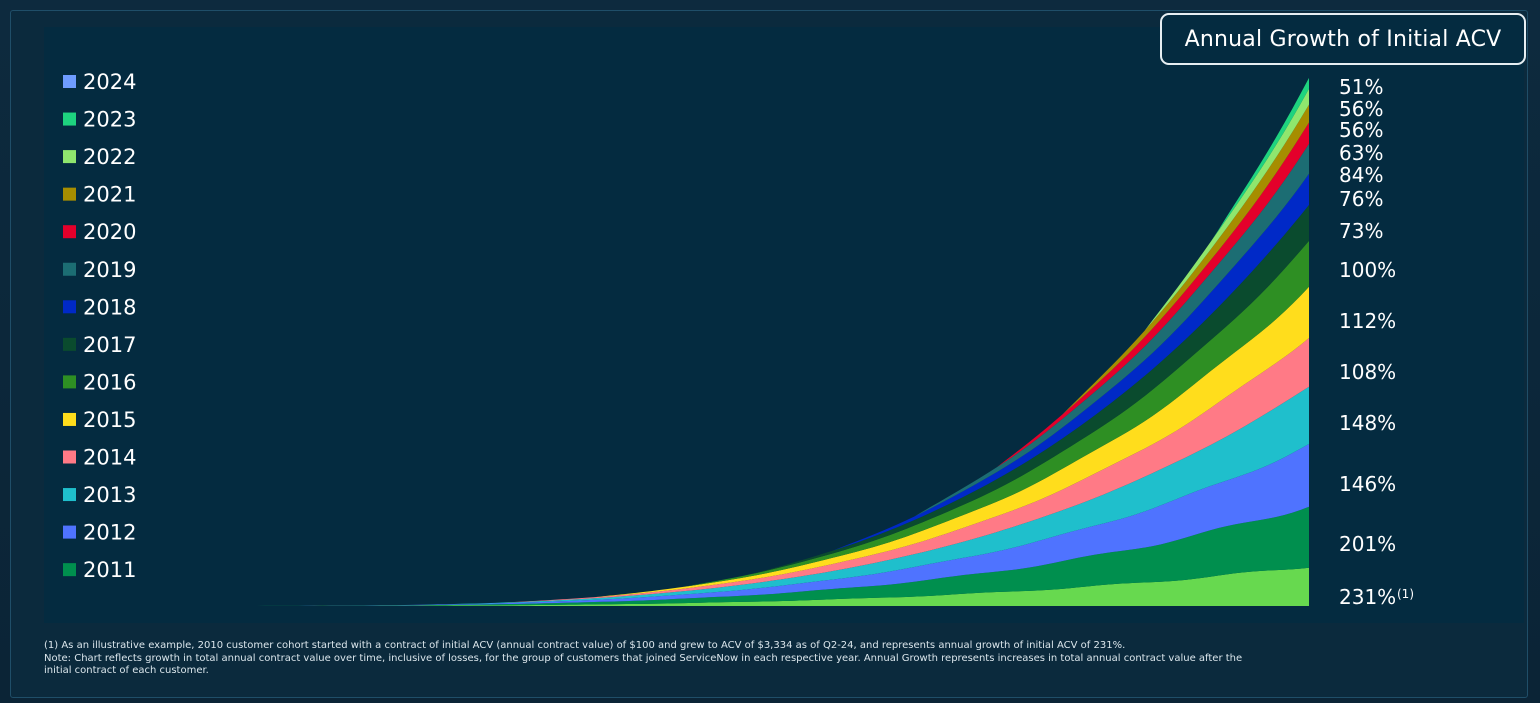 This screenshot has height=703, width=1540. What do you see at coordinates (109, 82) in the screenshot?
I see `legend-label-2024: 2024` at bounding box center [109, 82].